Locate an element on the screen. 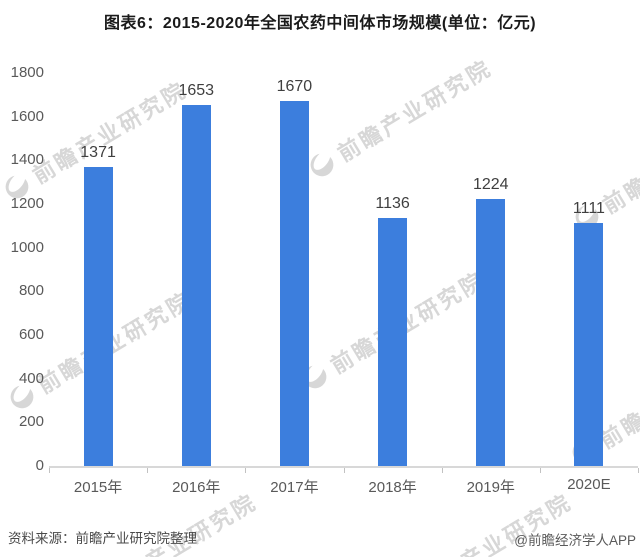  y-axis-tick-label: 1600 is located at coordinates (27, 116).